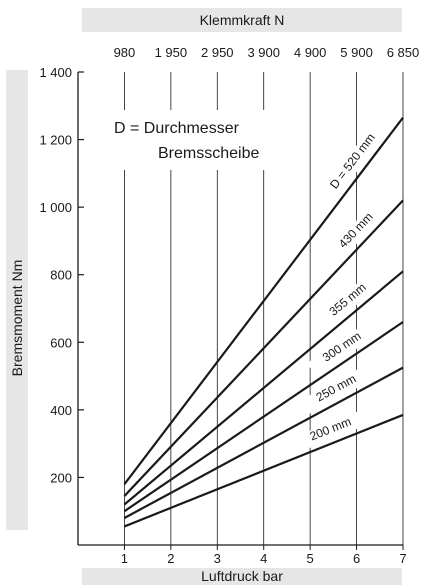  I want to click on x2-axis-title: Klemmkraft N, so click(242, 20).